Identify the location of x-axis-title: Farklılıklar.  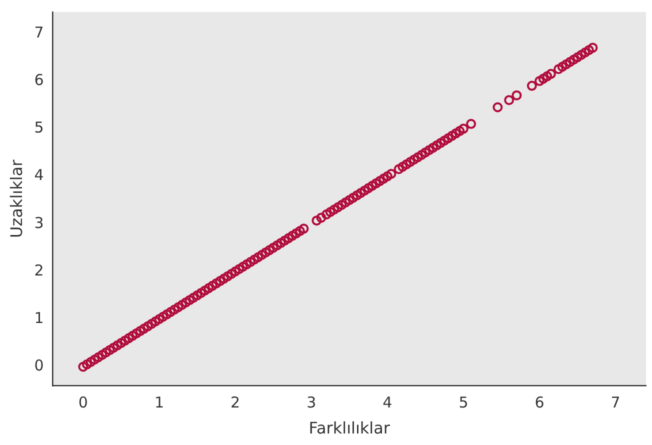
(349, 428).